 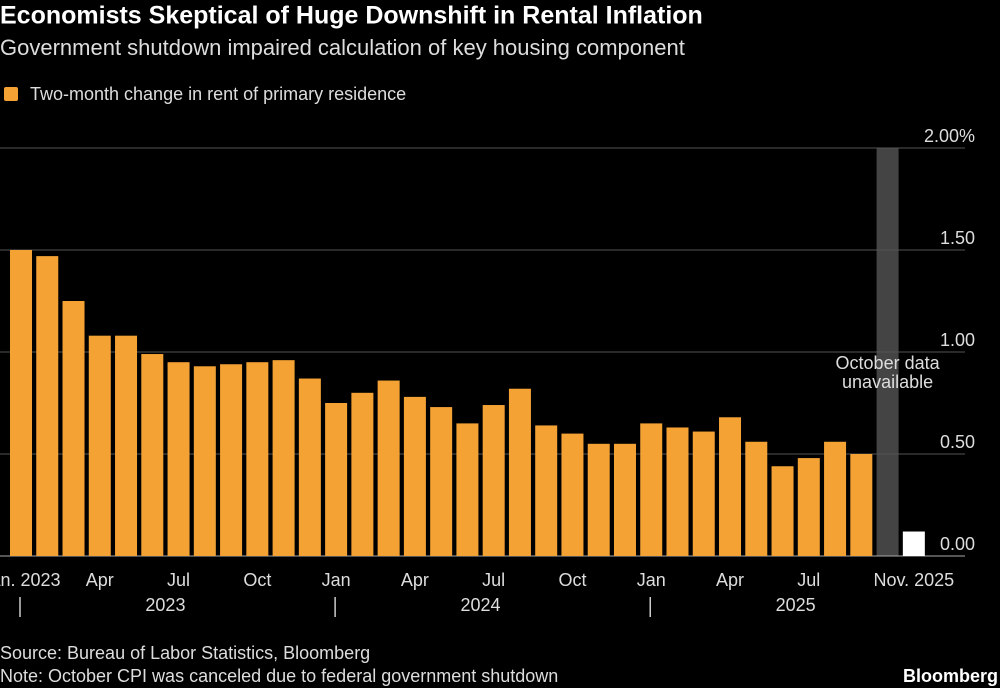 What do you see at coordinates (11, 94) in the screenshot?
I see `legend-swatch` at bounding box center [11, 94].